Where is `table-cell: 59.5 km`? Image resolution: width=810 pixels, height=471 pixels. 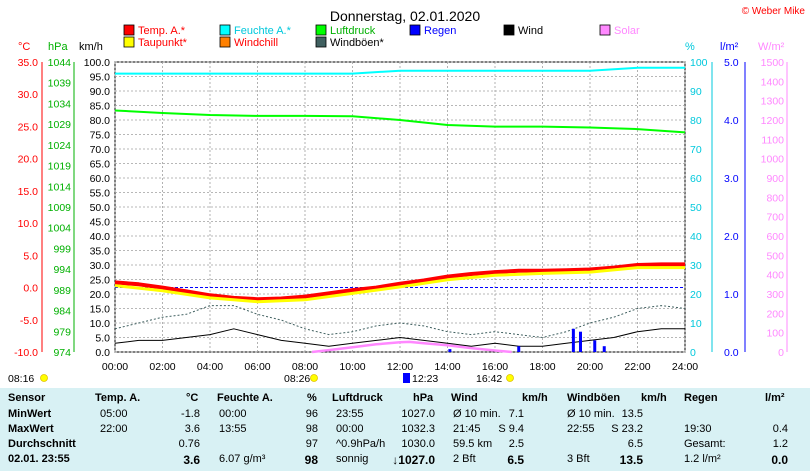 table-cell: 59.5 km is located at coordinates (473, 444).